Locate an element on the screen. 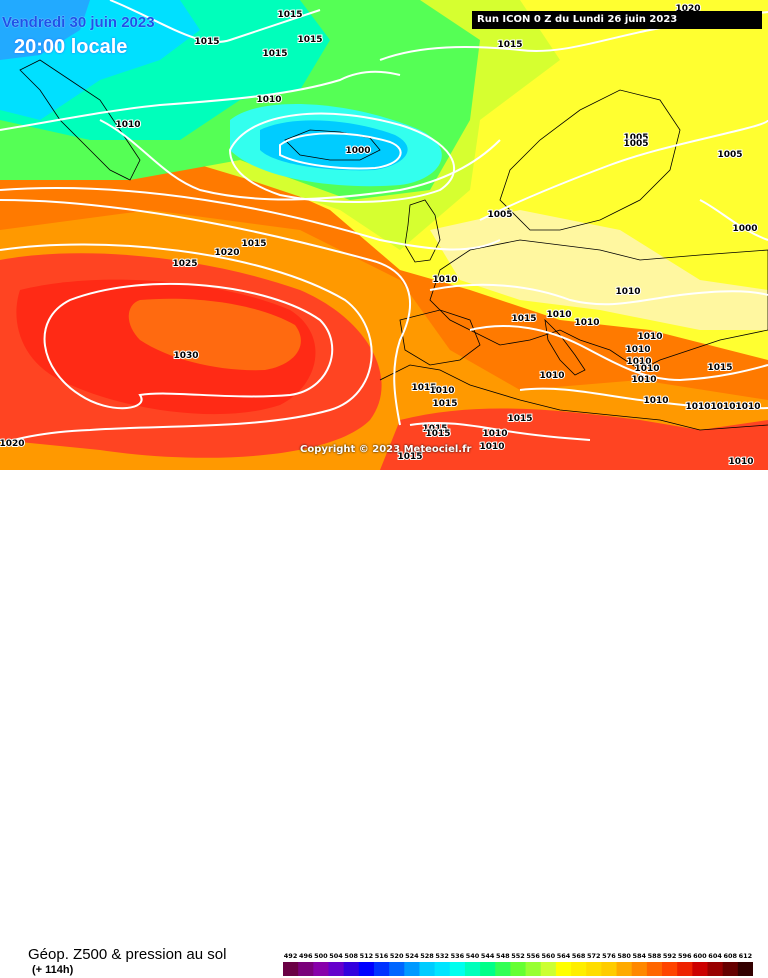  legend-tick-label: 492 is located at coordinates (291, 956).